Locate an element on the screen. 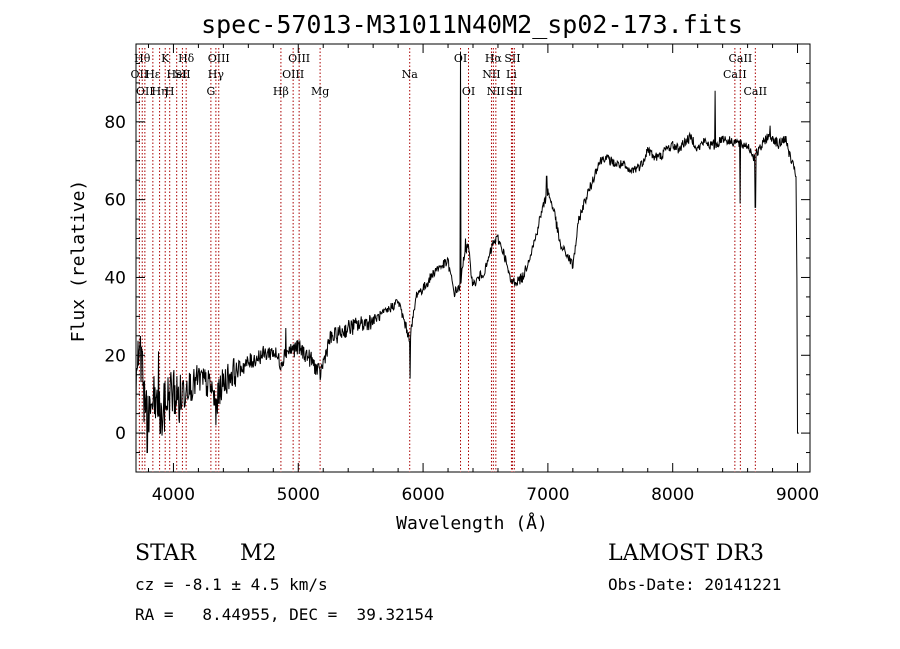 The width and height of the screenshot is (900, 649). x-axis-label: Wavelength (Å) is located at coordinates (472, 523).